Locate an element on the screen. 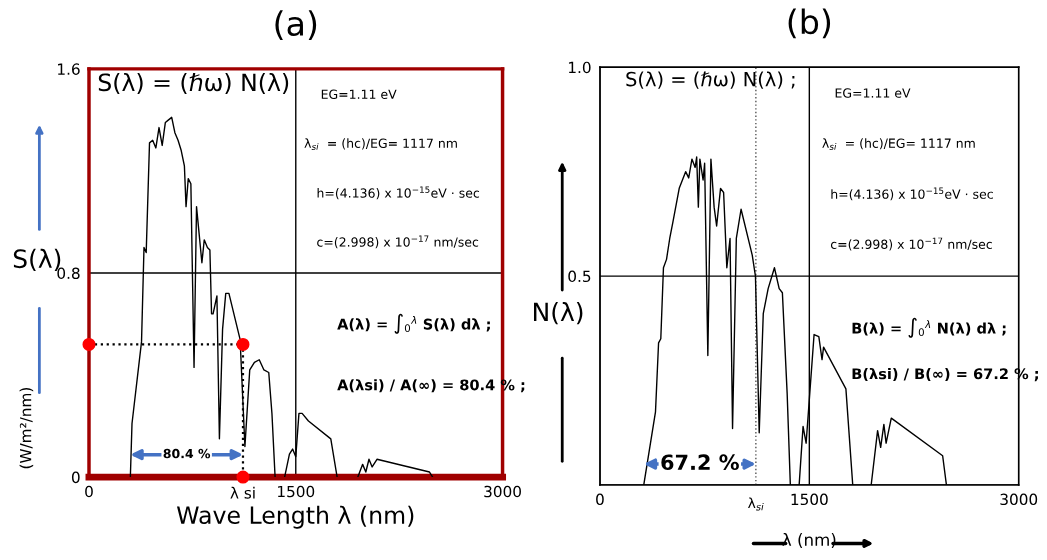 The width and height of the screenshot is (1047, 560). y-tick-label: 1.6 is located at coordinates (69, 69).